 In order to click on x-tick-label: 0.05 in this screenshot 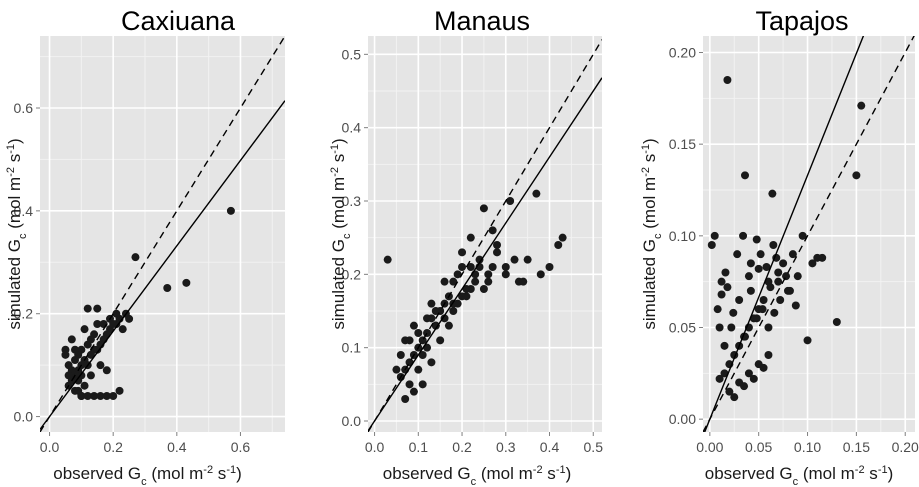, I will do `click(758, 447)`.